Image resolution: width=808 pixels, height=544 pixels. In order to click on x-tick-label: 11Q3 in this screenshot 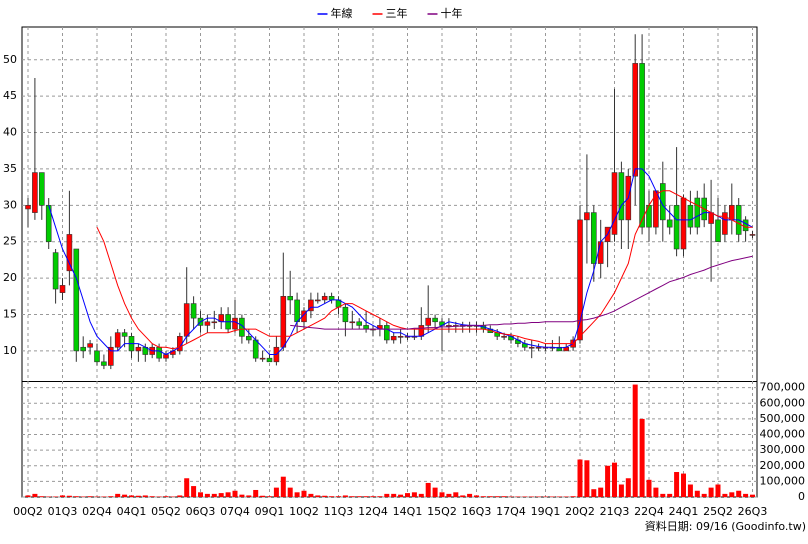, I will do `click(339, 511)`.